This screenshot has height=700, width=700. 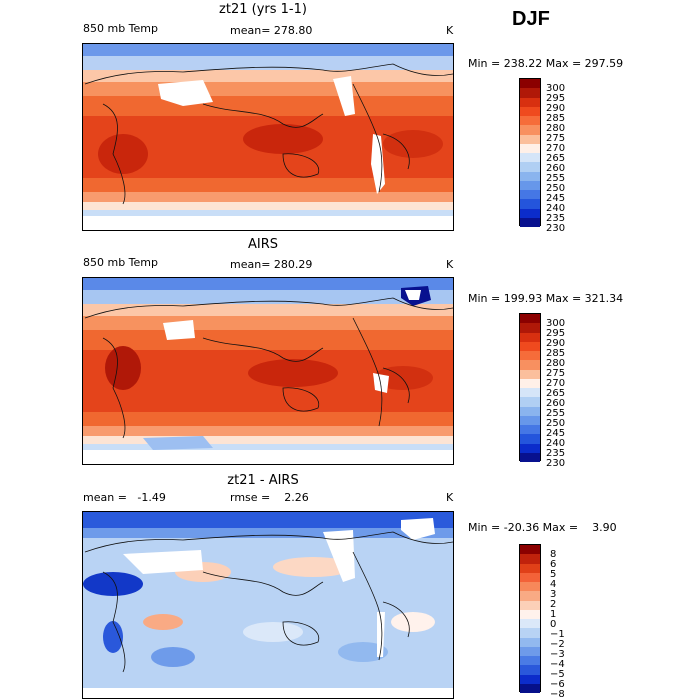 What do you see at coordinates (263, 9) in the screenshot?
I see `panel-1-title: zt21 (yrs 1-1)` at bounding box center [263, 9].